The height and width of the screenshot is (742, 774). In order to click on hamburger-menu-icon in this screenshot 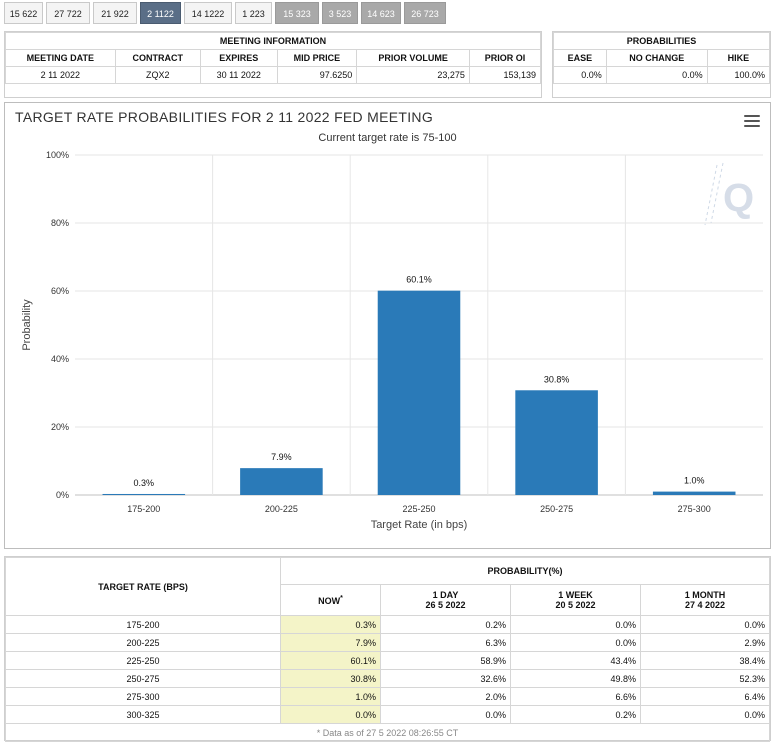, I will do `click(752, 122)`.